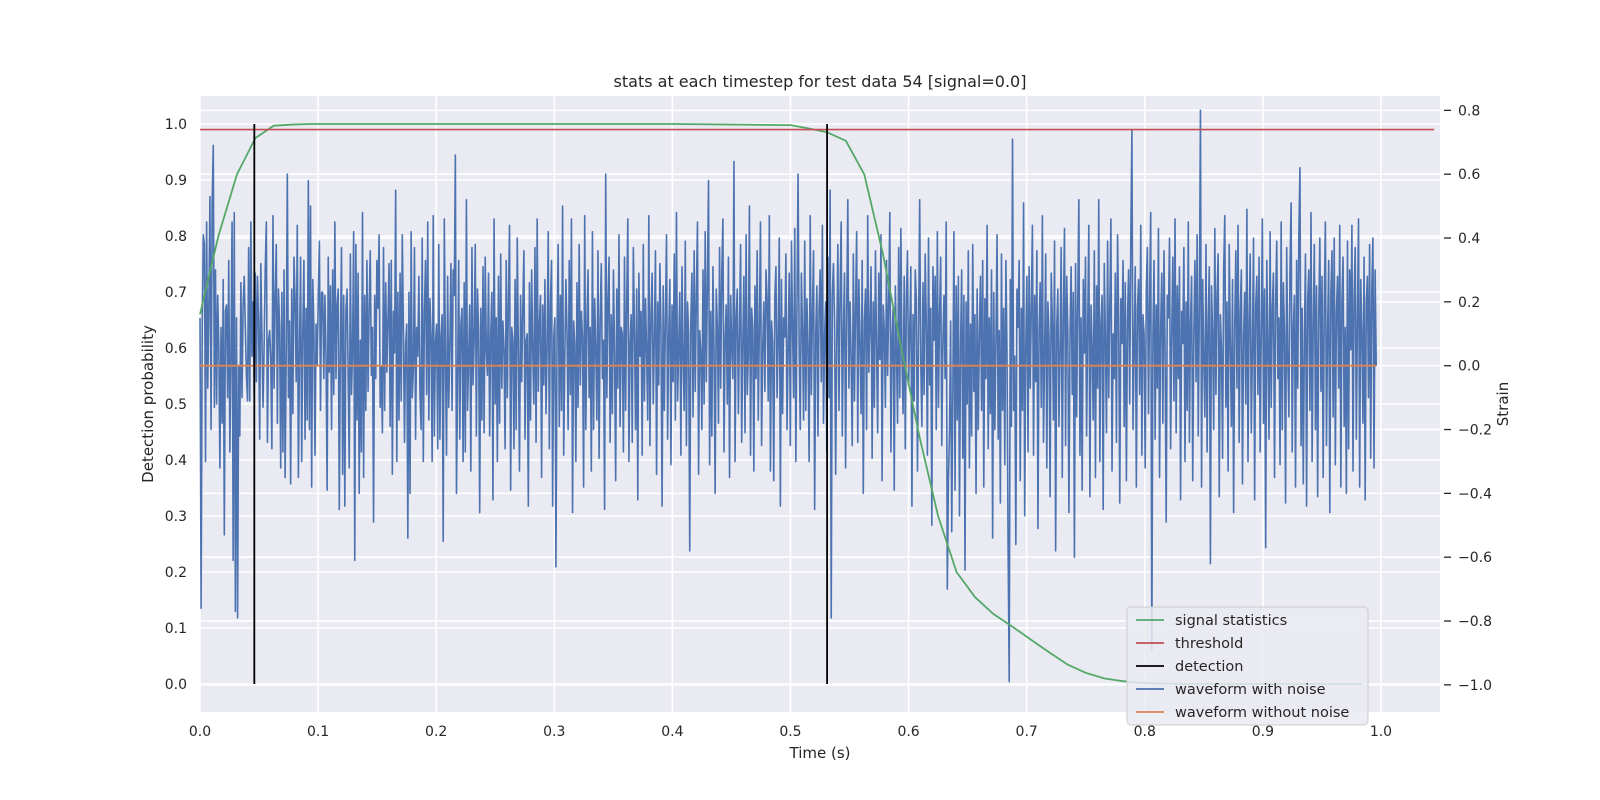 The height and width of the screenshot is (800, 1600). What do you see at coordinates (1263, 732) in the screenshot?
I see `x-tick-label: 0.9` at bounding box center [1263, 732].